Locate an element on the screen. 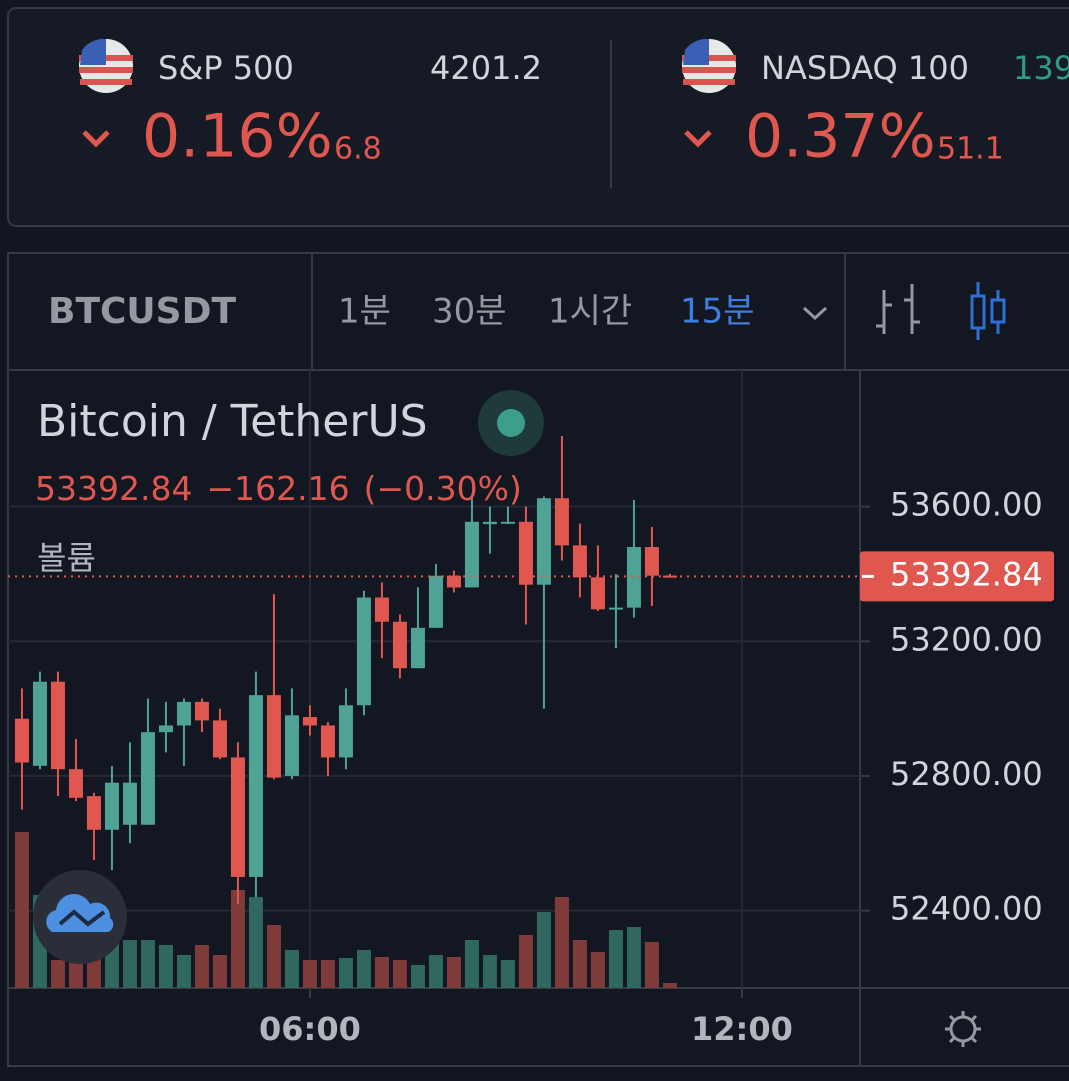 The width and height of the screenshot is (1069, 1081). ticker-price: 4201.2 is located at coordinates (486, 68).